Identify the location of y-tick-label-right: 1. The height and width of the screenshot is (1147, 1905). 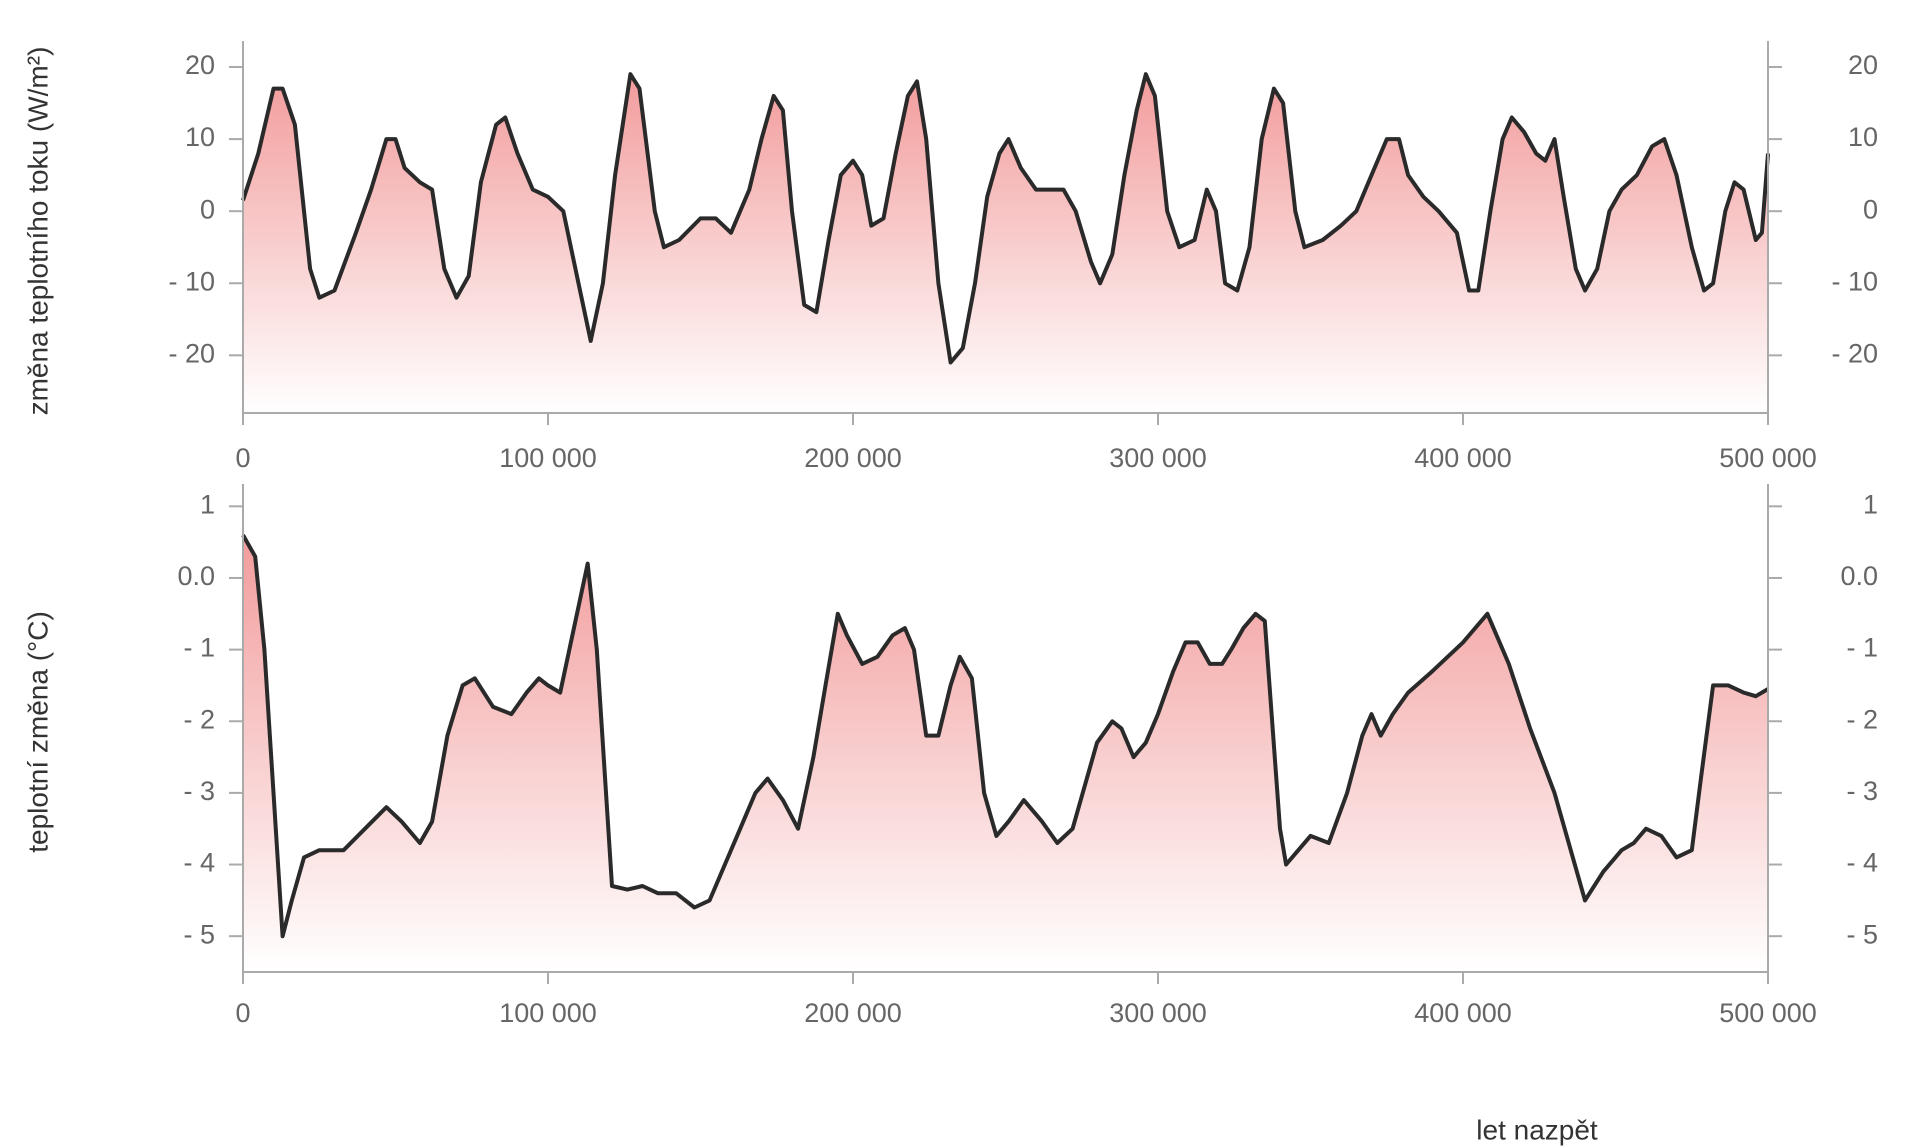
(1870, 504).